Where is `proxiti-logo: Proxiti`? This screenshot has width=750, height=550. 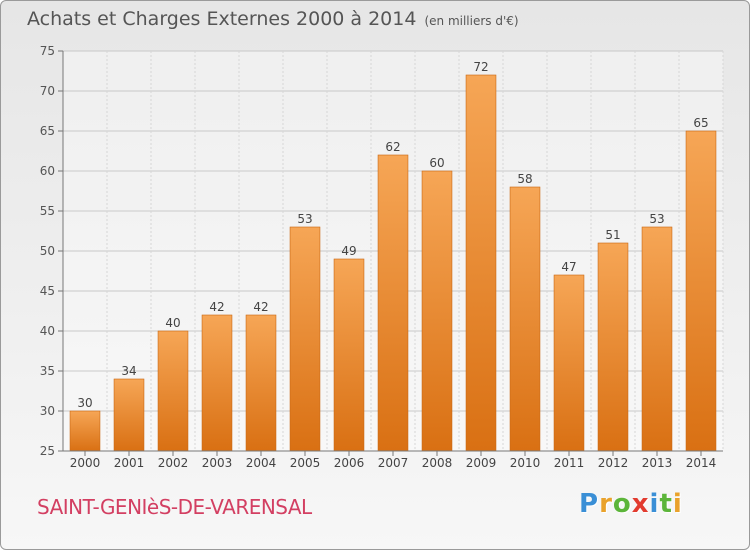
proxiti-logo: Proxiti is located at coordinates (631, 504).